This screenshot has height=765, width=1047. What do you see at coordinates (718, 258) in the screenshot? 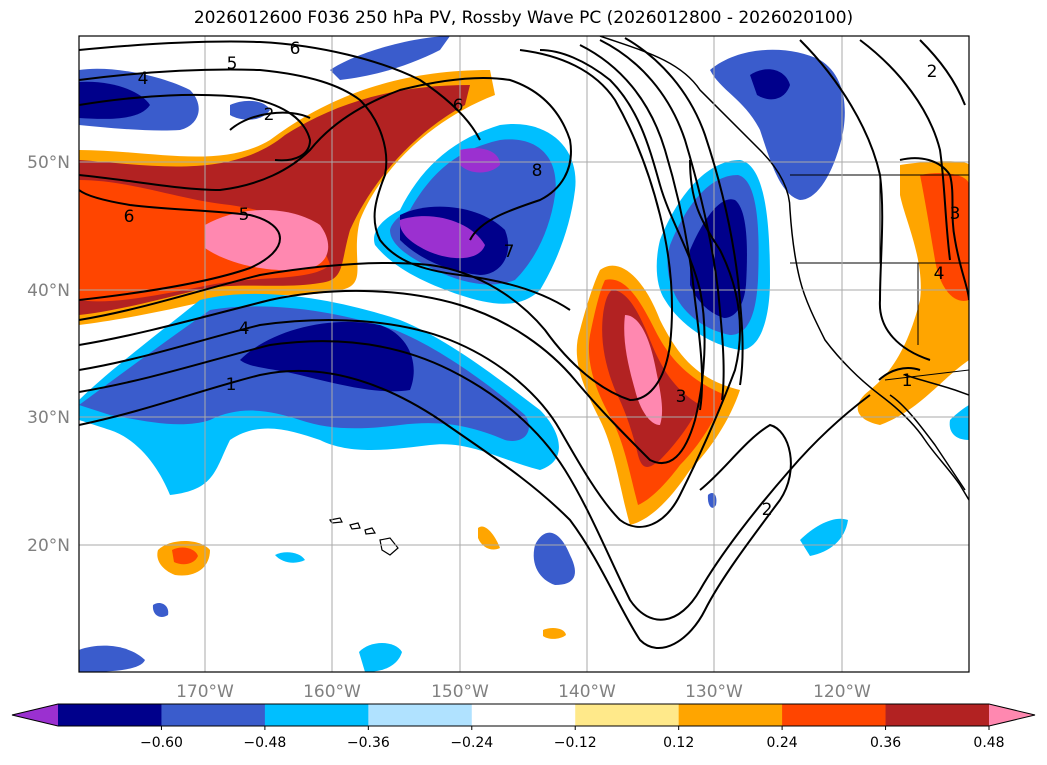
I see `negative-anomaly-ne-core` at bounding box center [718, 258].